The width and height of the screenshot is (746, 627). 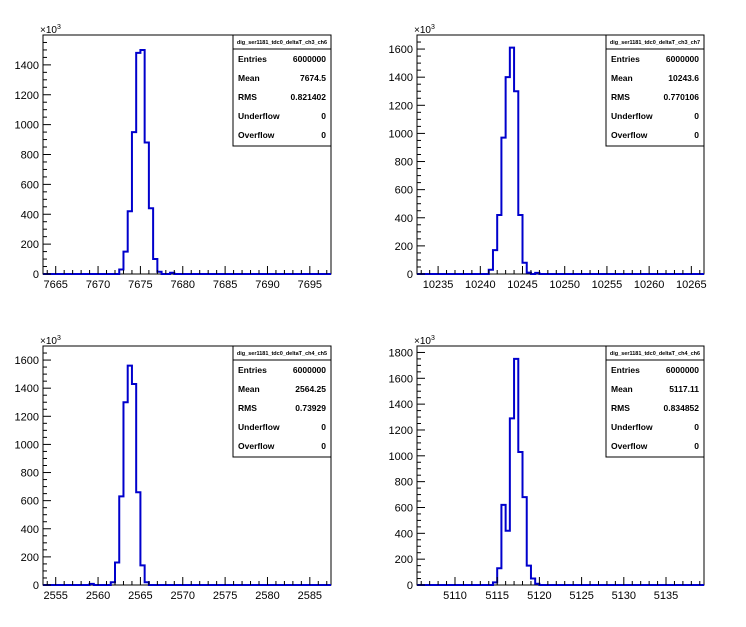 What do you see at coordinates (539, 596) in the screenshot?
I see `x-tick-label: 5120` at bounding box center [539, 596].